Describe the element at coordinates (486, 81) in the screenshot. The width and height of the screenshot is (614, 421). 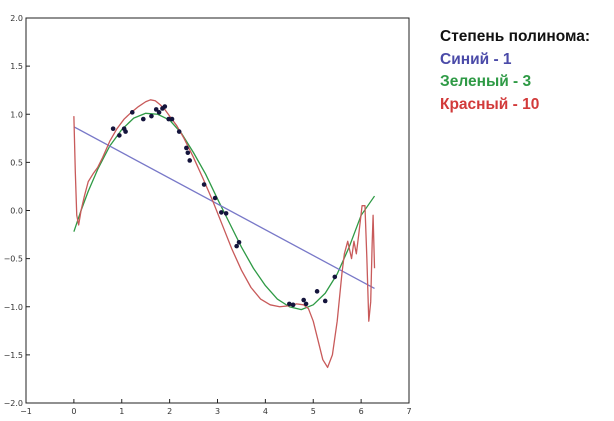
I see `legend-entry-green: Зеленый - 3` at that location.